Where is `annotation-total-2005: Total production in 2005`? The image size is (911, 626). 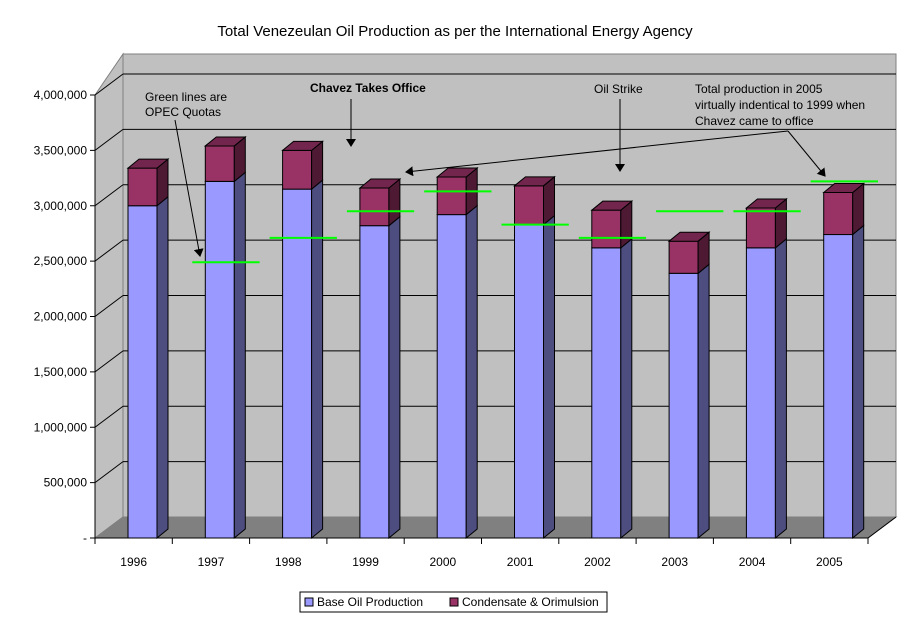
annotation-total-2005: Total production in 2005 is located at coordinates (759, 89).